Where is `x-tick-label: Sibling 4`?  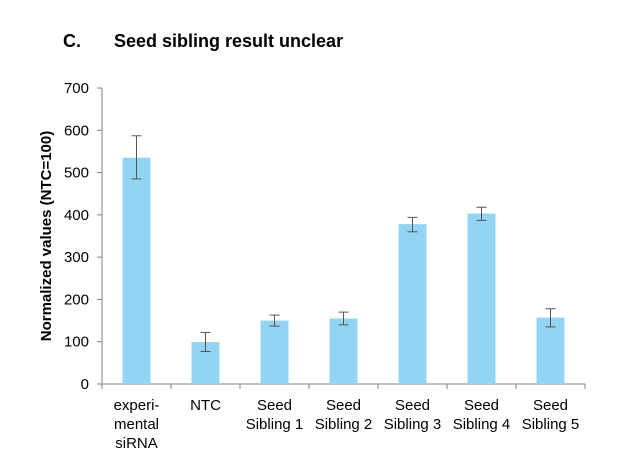
x-tick-label: Sibling 4 is located at coordinates (482, 424).